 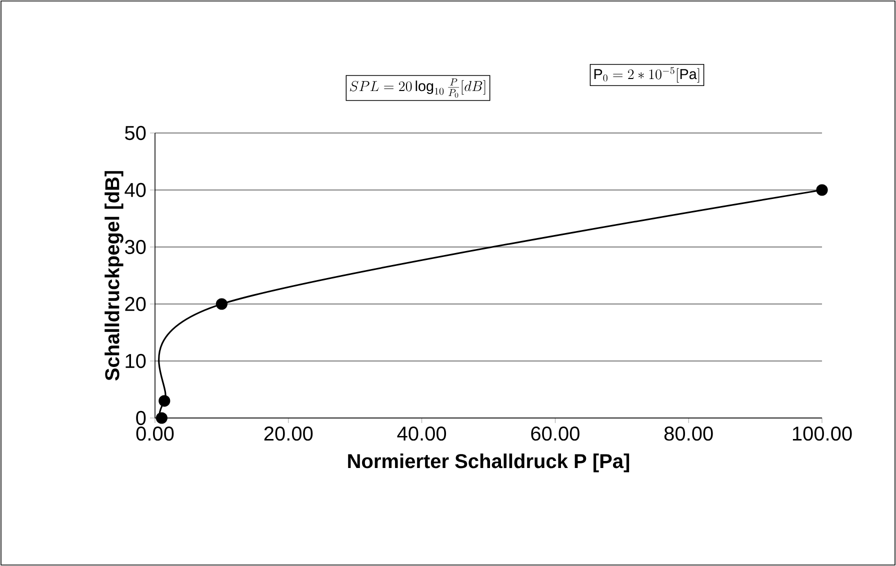 I want to click on y-tick-label: 0, so click(x=141, y=418).